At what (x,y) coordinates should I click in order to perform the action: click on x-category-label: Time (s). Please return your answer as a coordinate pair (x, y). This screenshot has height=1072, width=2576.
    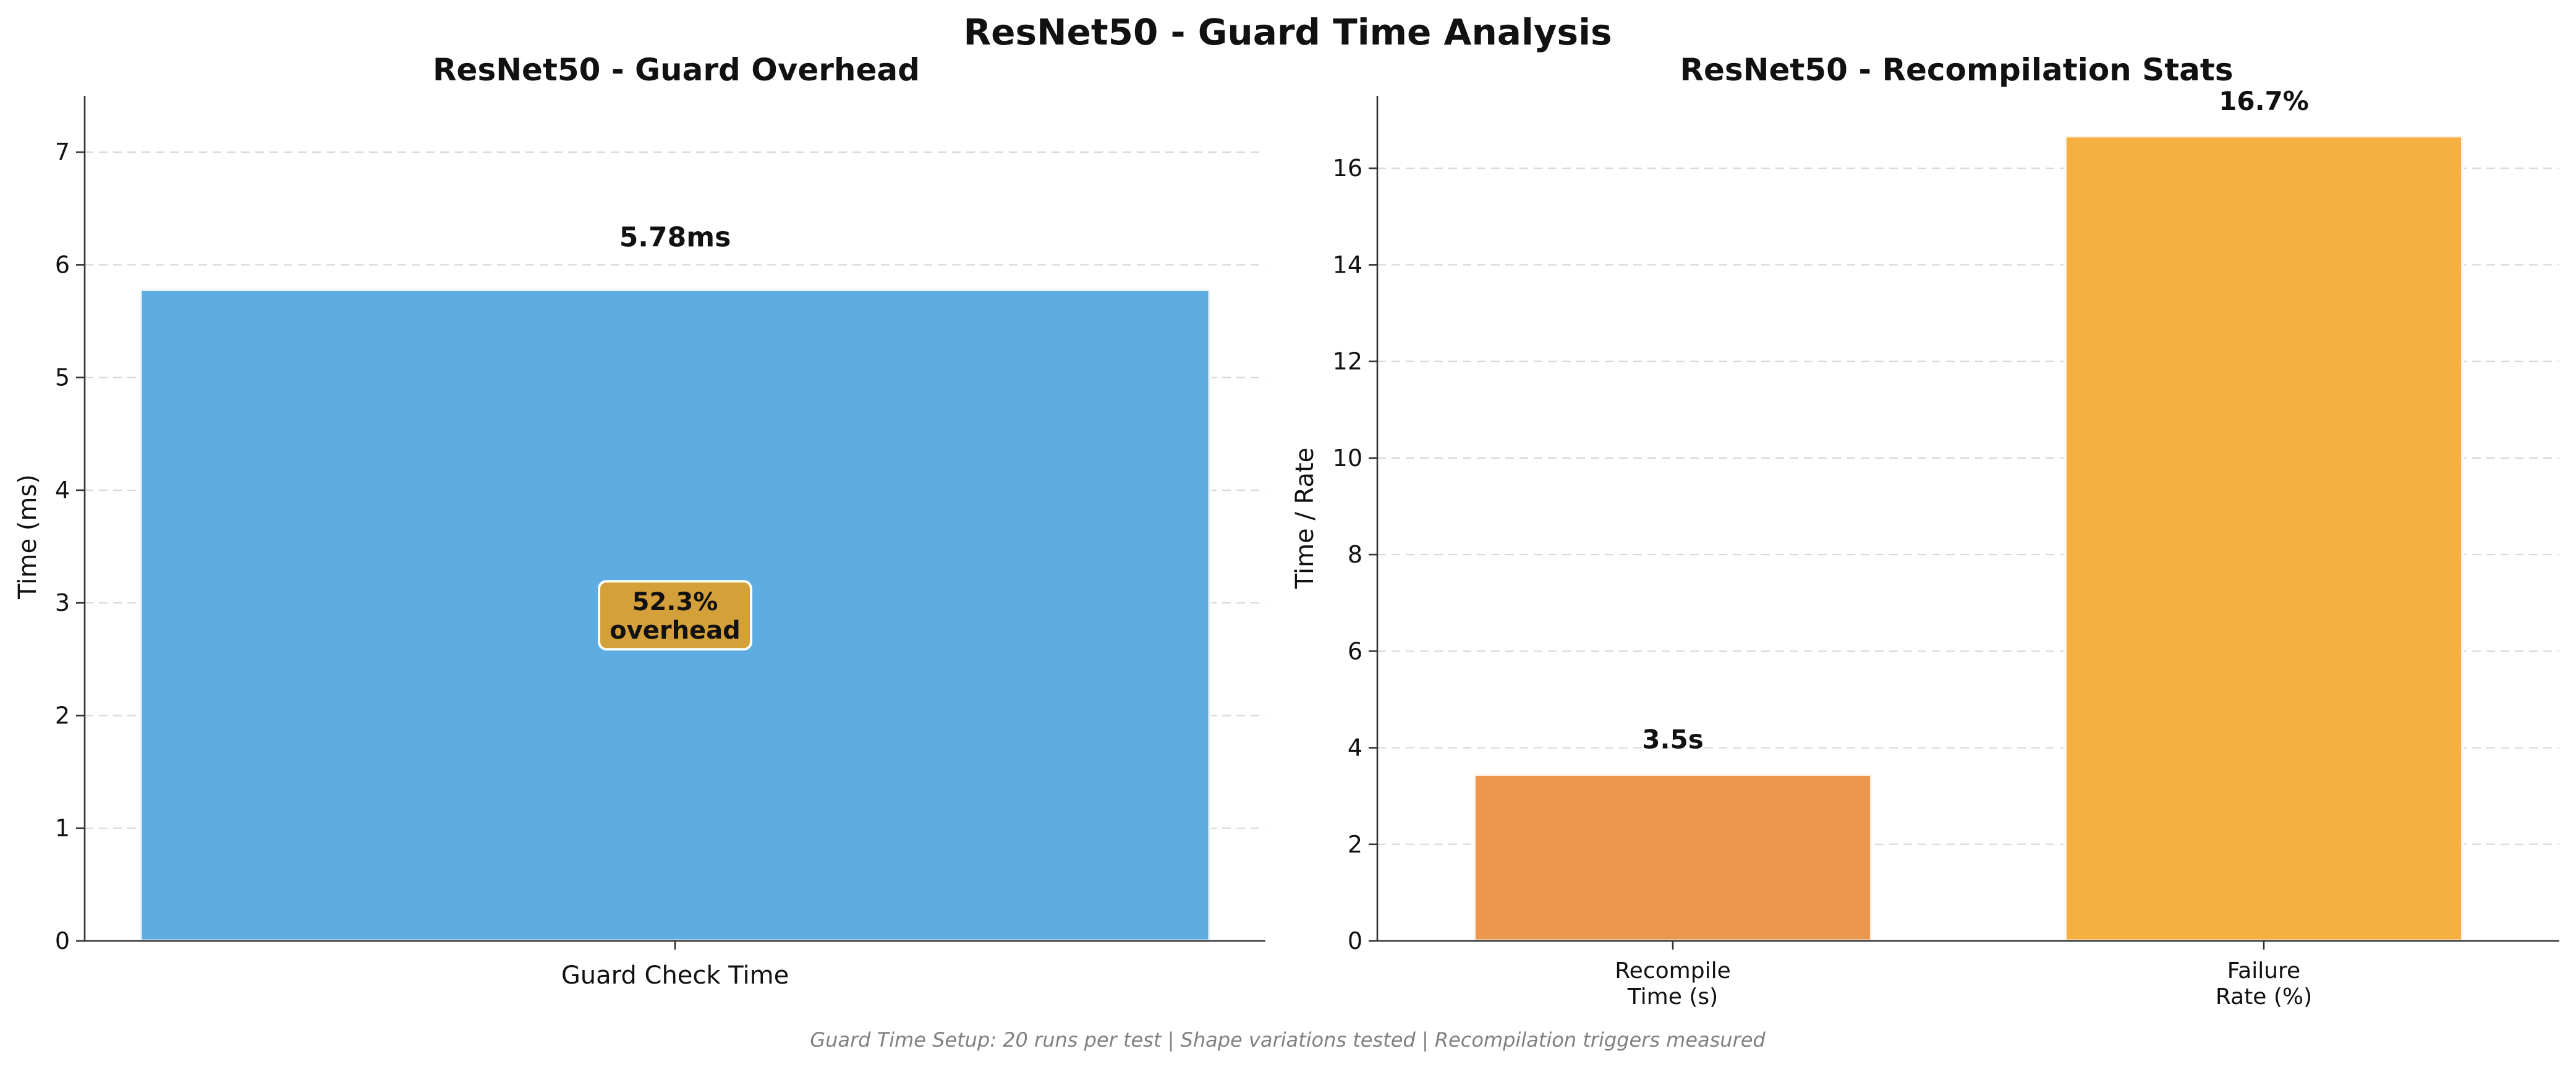
    Looking at the image, I should click on (1672, 997).